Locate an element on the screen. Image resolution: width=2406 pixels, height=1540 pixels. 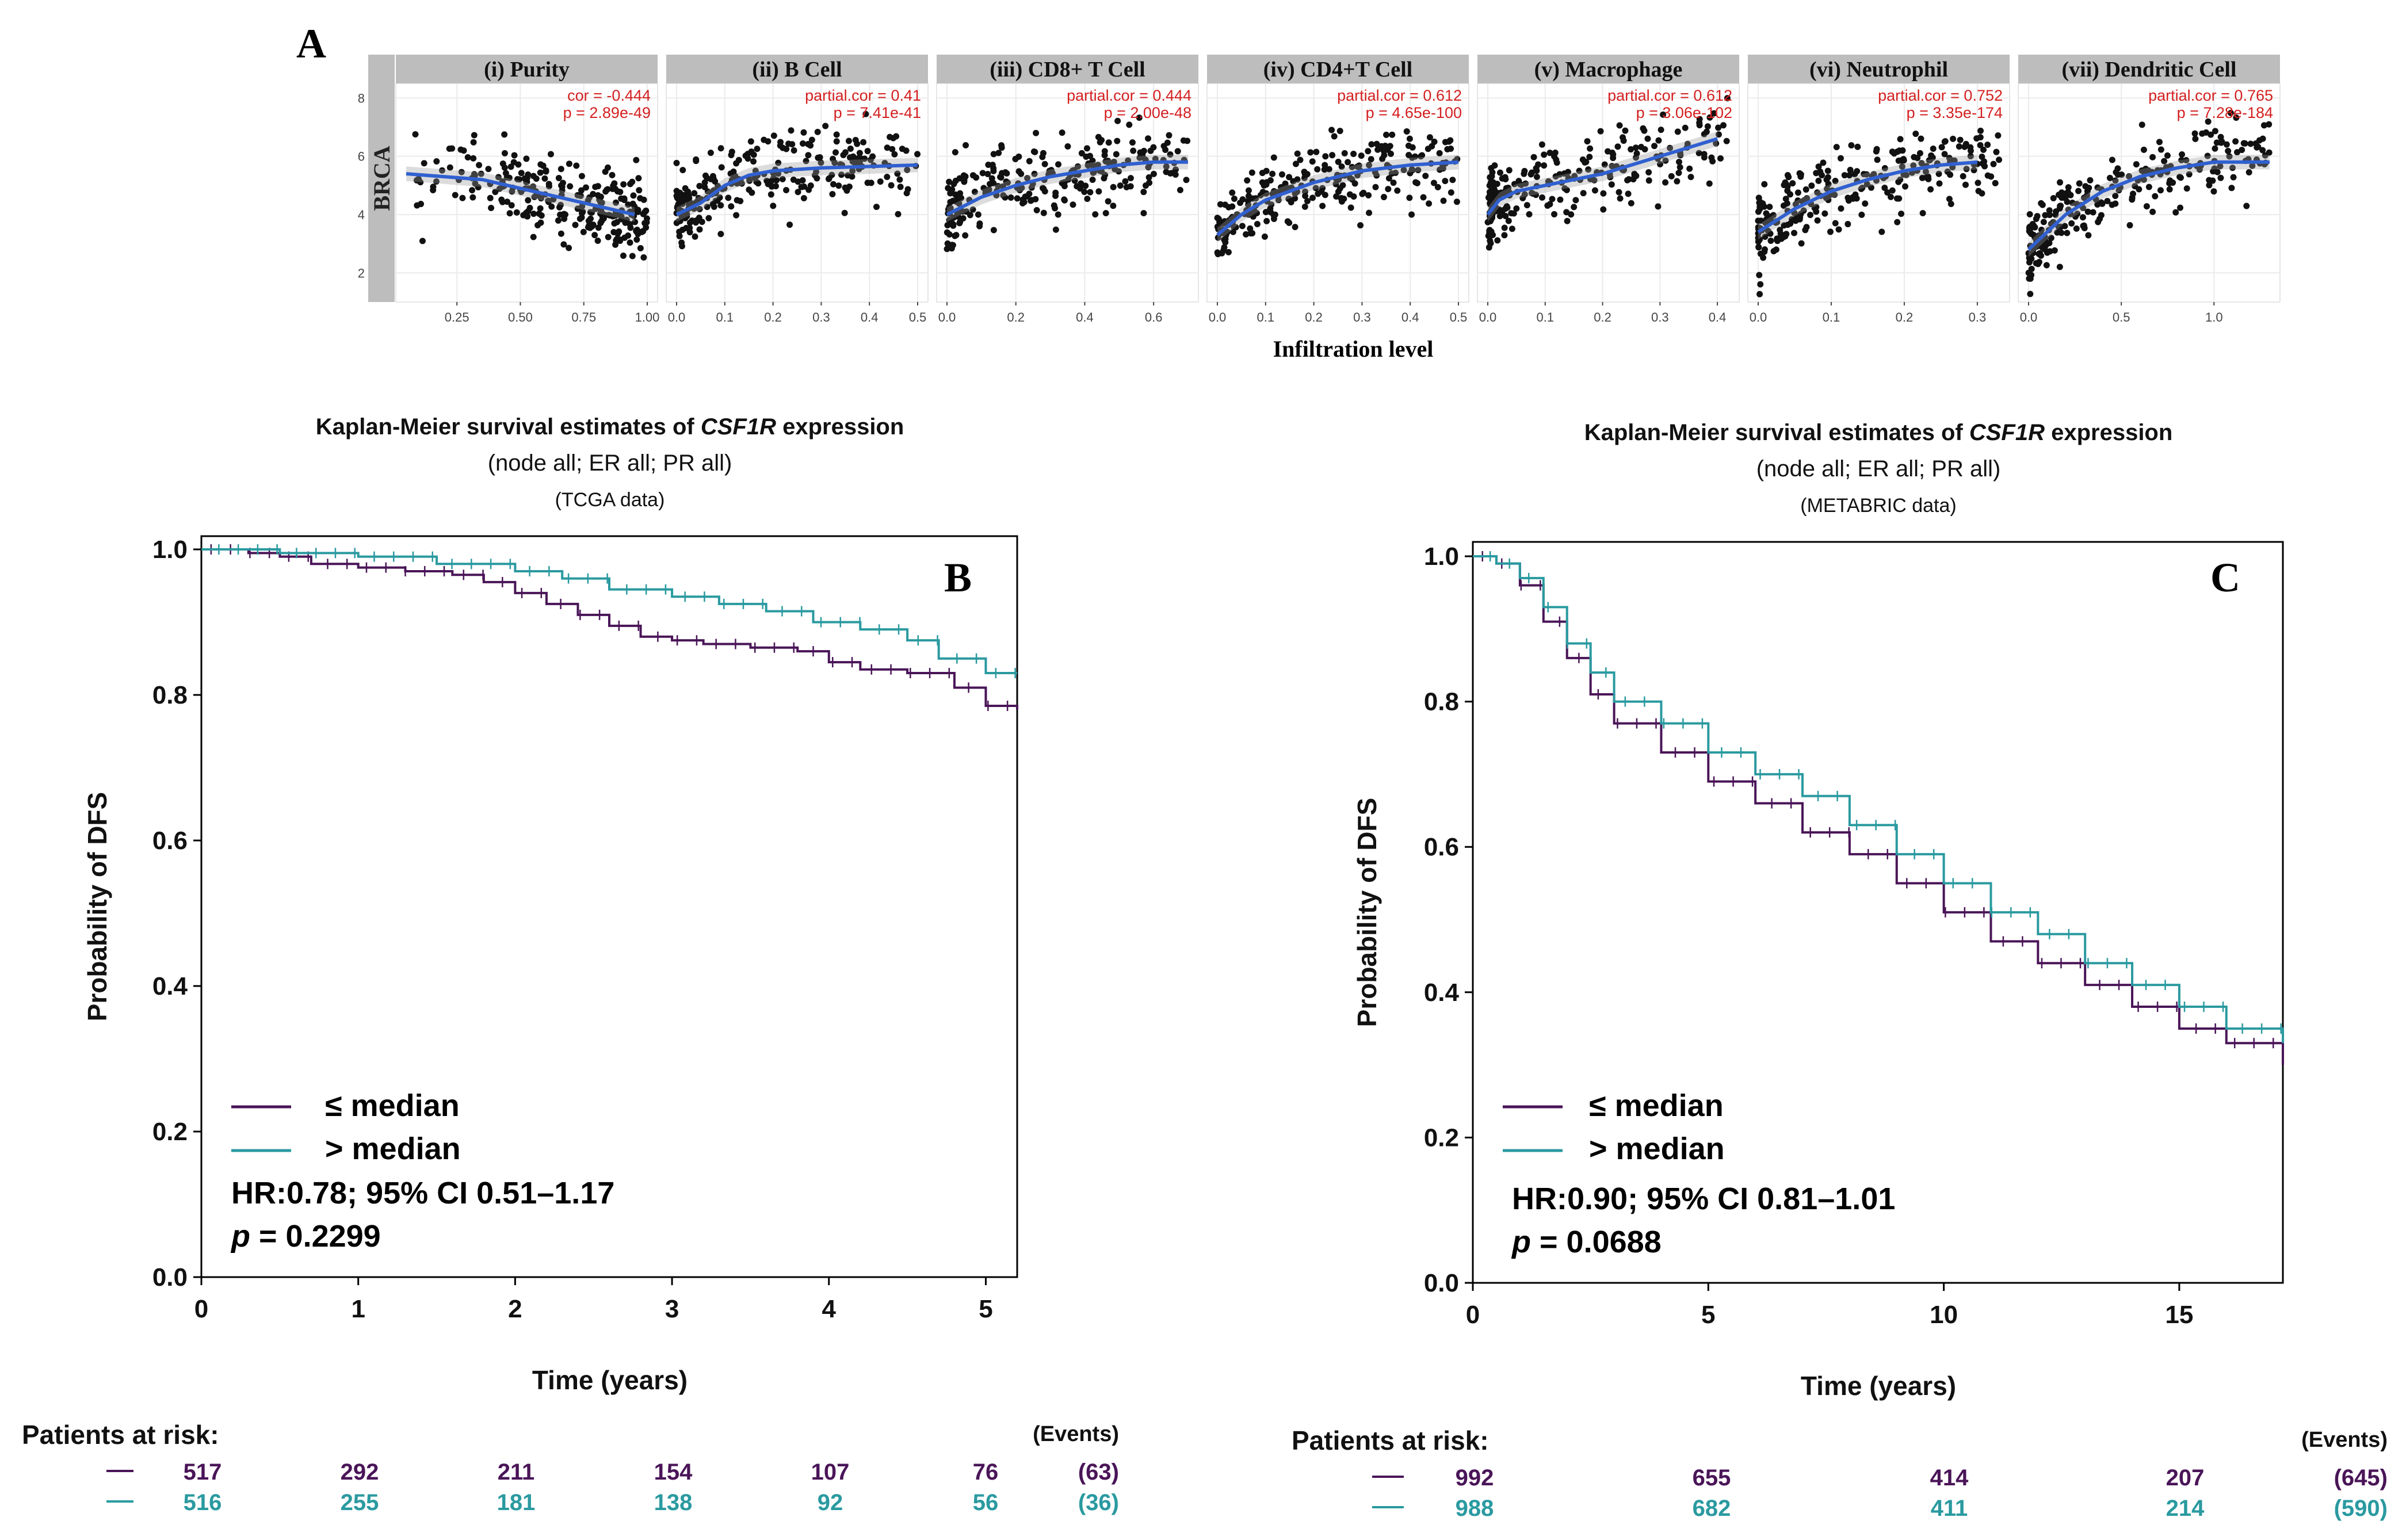
panel-b-subtitle: (node all; ER all; PR all) is located at coordinates (610, 463).